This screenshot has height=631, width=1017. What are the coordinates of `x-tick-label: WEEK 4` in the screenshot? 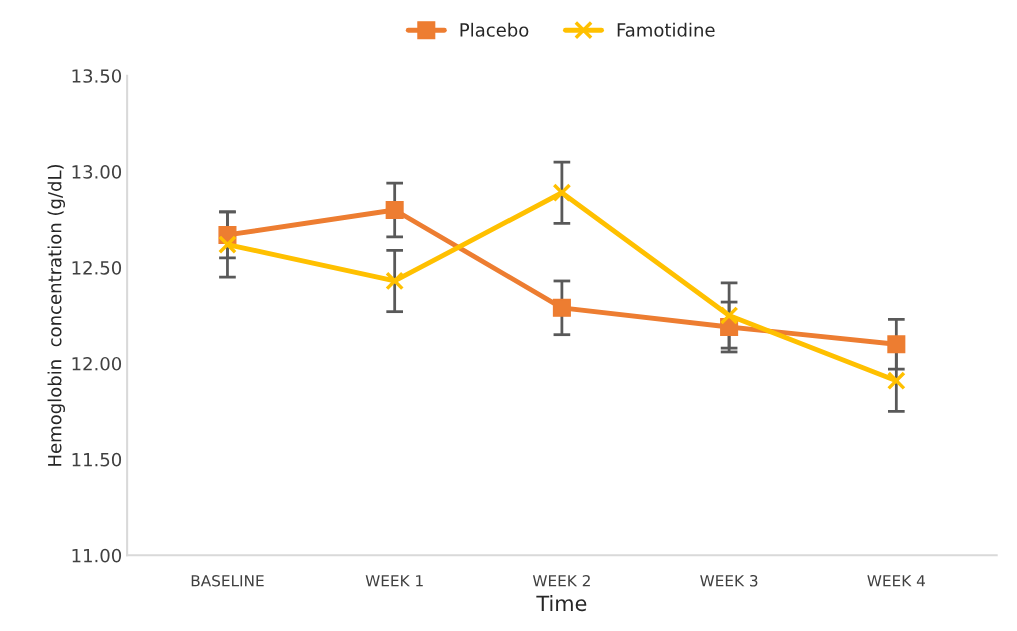 It's located at (896, 581).